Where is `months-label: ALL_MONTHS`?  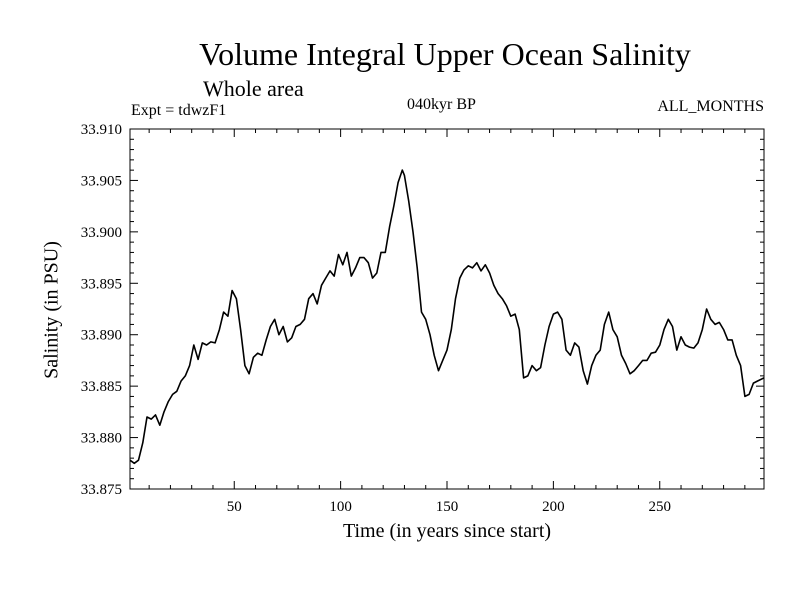 months-label: ALL_MONTHS is located at coordinates (710, 106).